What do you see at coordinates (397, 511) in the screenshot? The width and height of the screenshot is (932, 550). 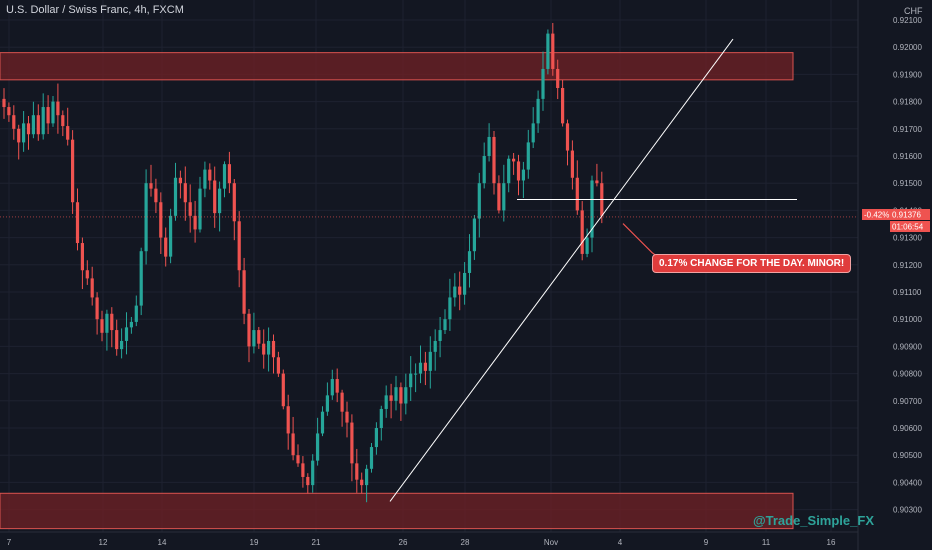 I see `support-zone` at bounding box center [397, 511].